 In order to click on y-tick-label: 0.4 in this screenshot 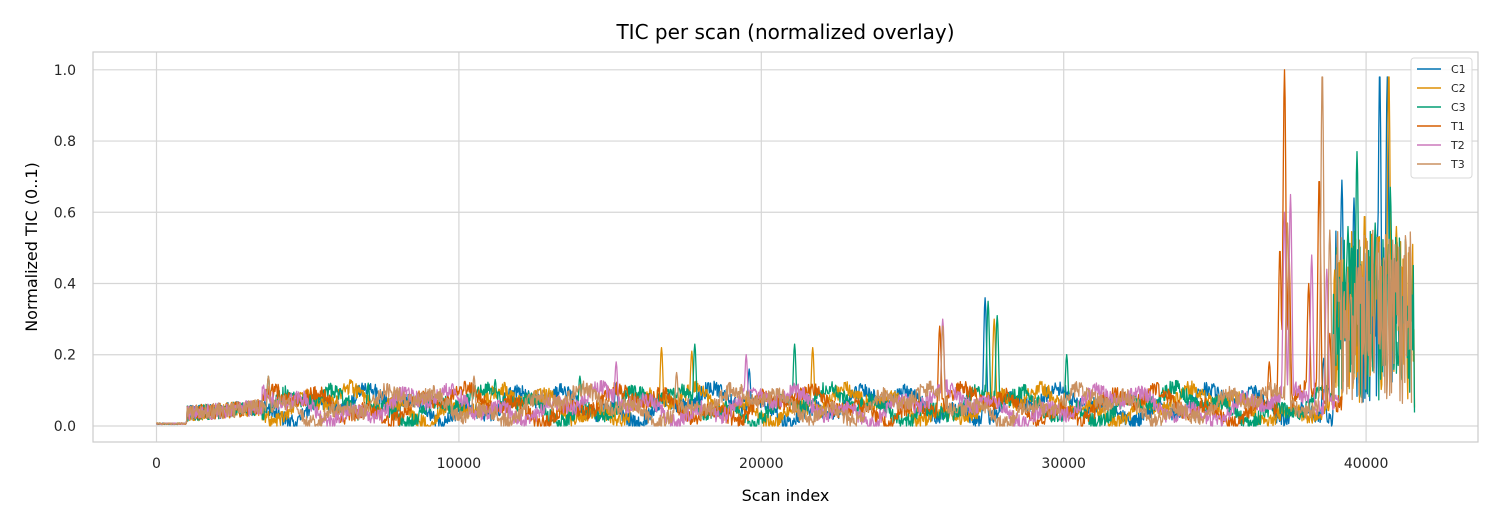, I will do `click(65, 285)`.